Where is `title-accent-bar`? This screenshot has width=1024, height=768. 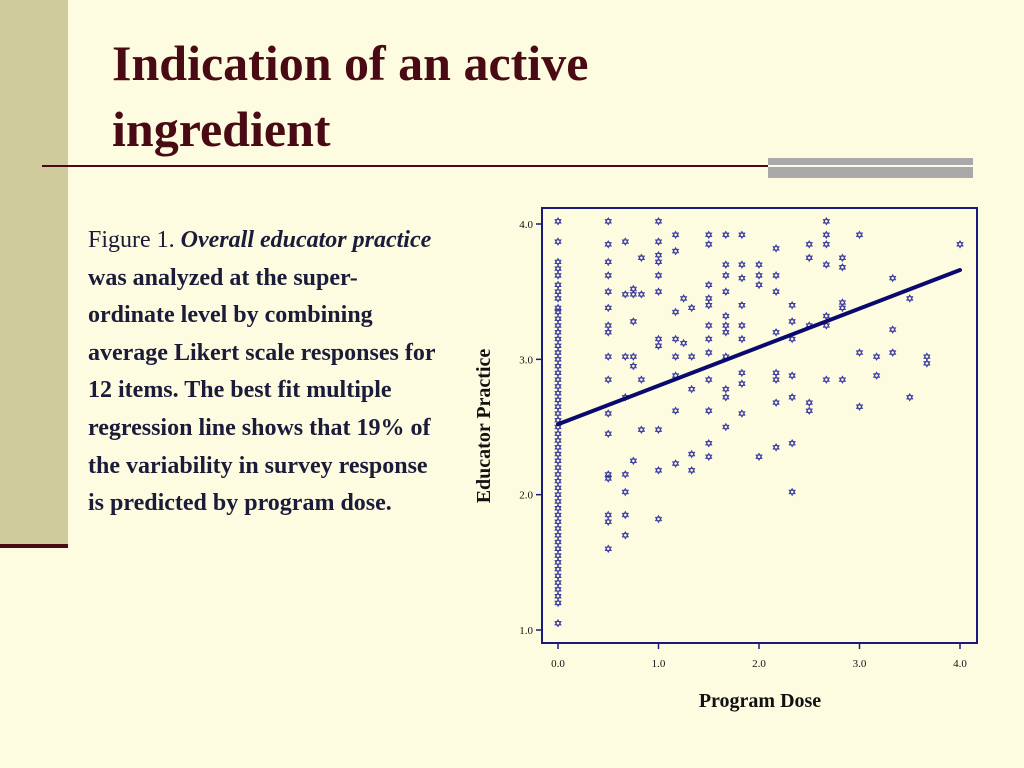
title-accent-bar is located at coordinates (870, 168).